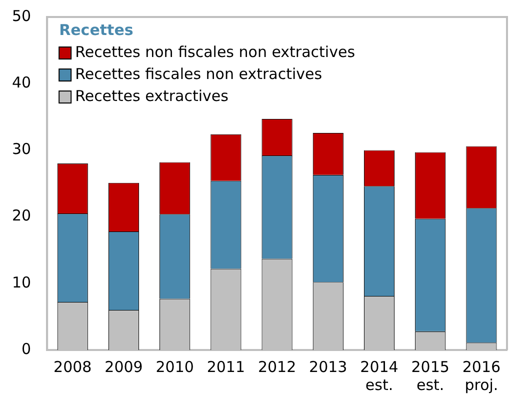  Describe the element at coordinates (175, 367) in the screenshot. I see `x-tick-label: 2010` at that location.